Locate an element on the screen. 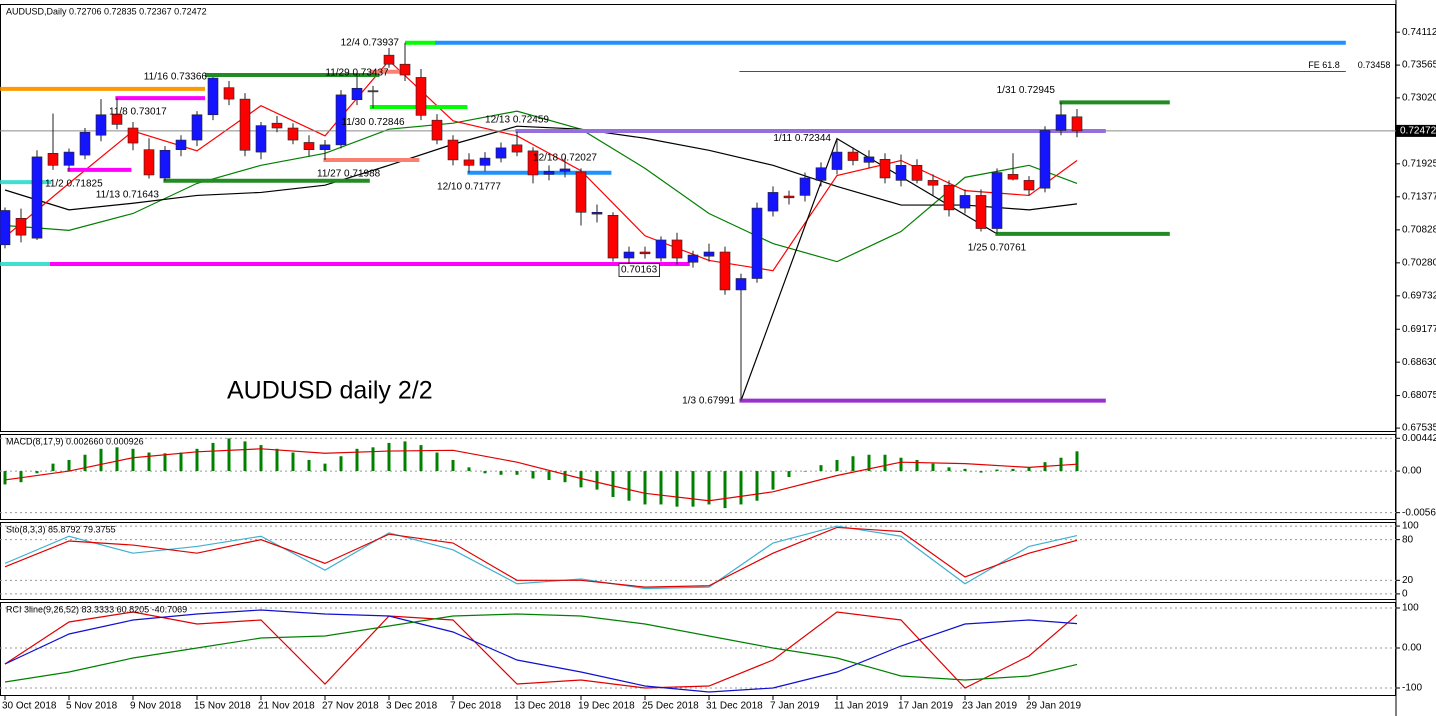 The image size is (1436, 716). x-tick-label: 13 Dec 2018 is located at coordinates (542, 706).